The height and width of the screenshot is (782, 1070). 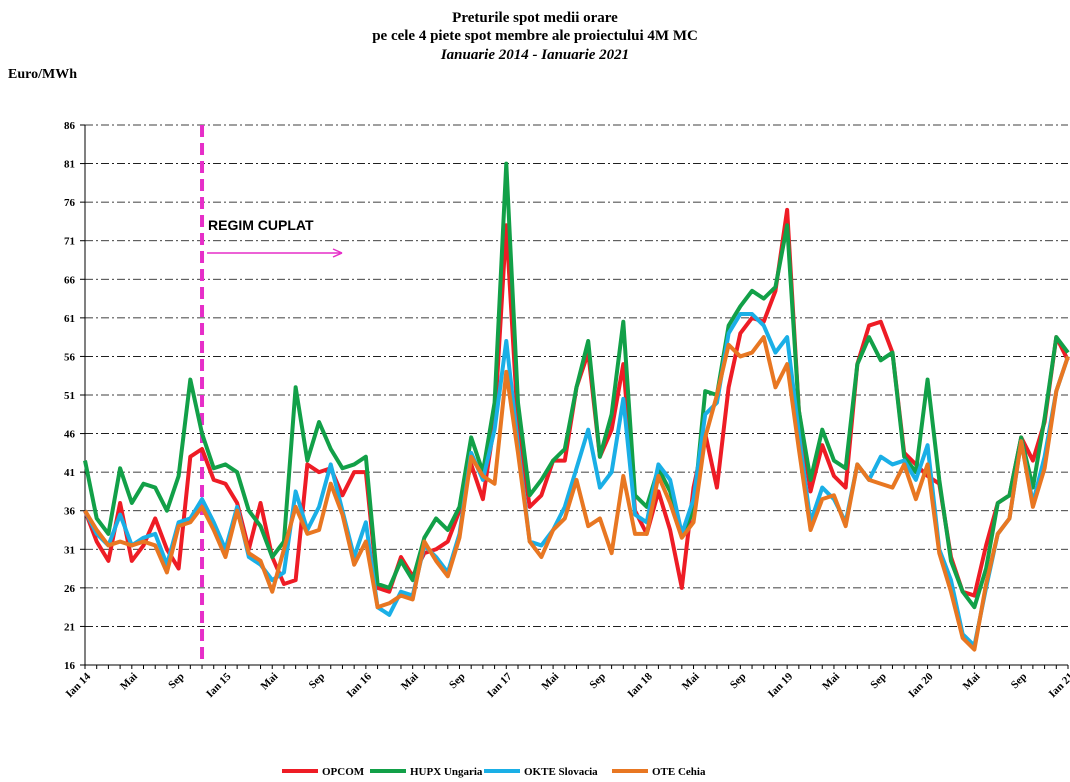 What do you see at coordinates (70, 589) in the screenshot?
I see `y-tick-label: 26` at bounding box center [70, 589].